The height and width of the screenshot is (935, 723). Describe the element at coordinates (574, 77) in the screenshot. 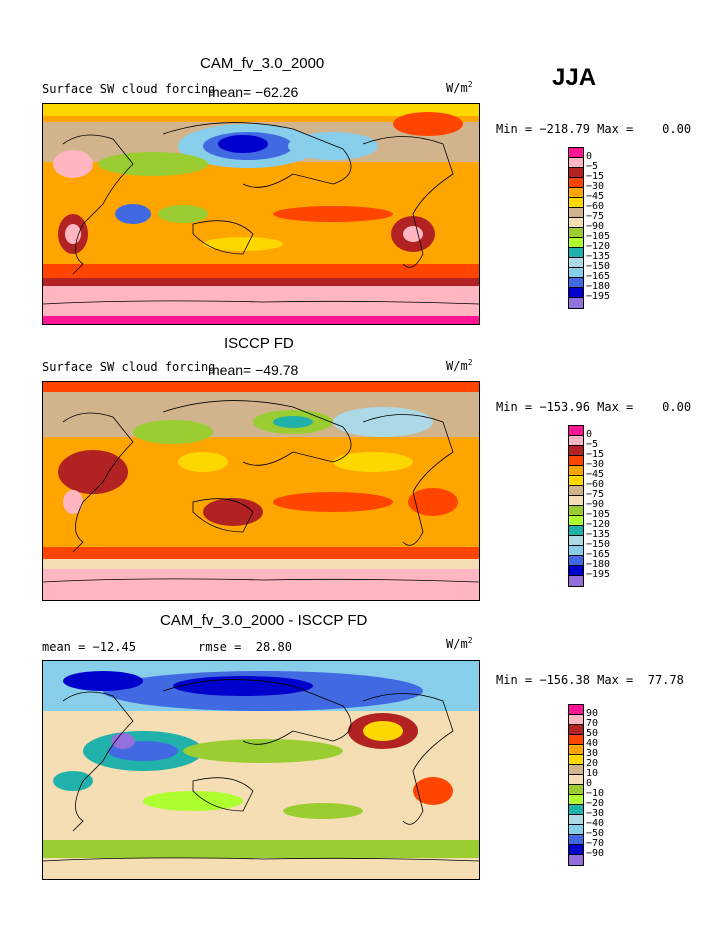

I see `season-label: JJA` at that location.